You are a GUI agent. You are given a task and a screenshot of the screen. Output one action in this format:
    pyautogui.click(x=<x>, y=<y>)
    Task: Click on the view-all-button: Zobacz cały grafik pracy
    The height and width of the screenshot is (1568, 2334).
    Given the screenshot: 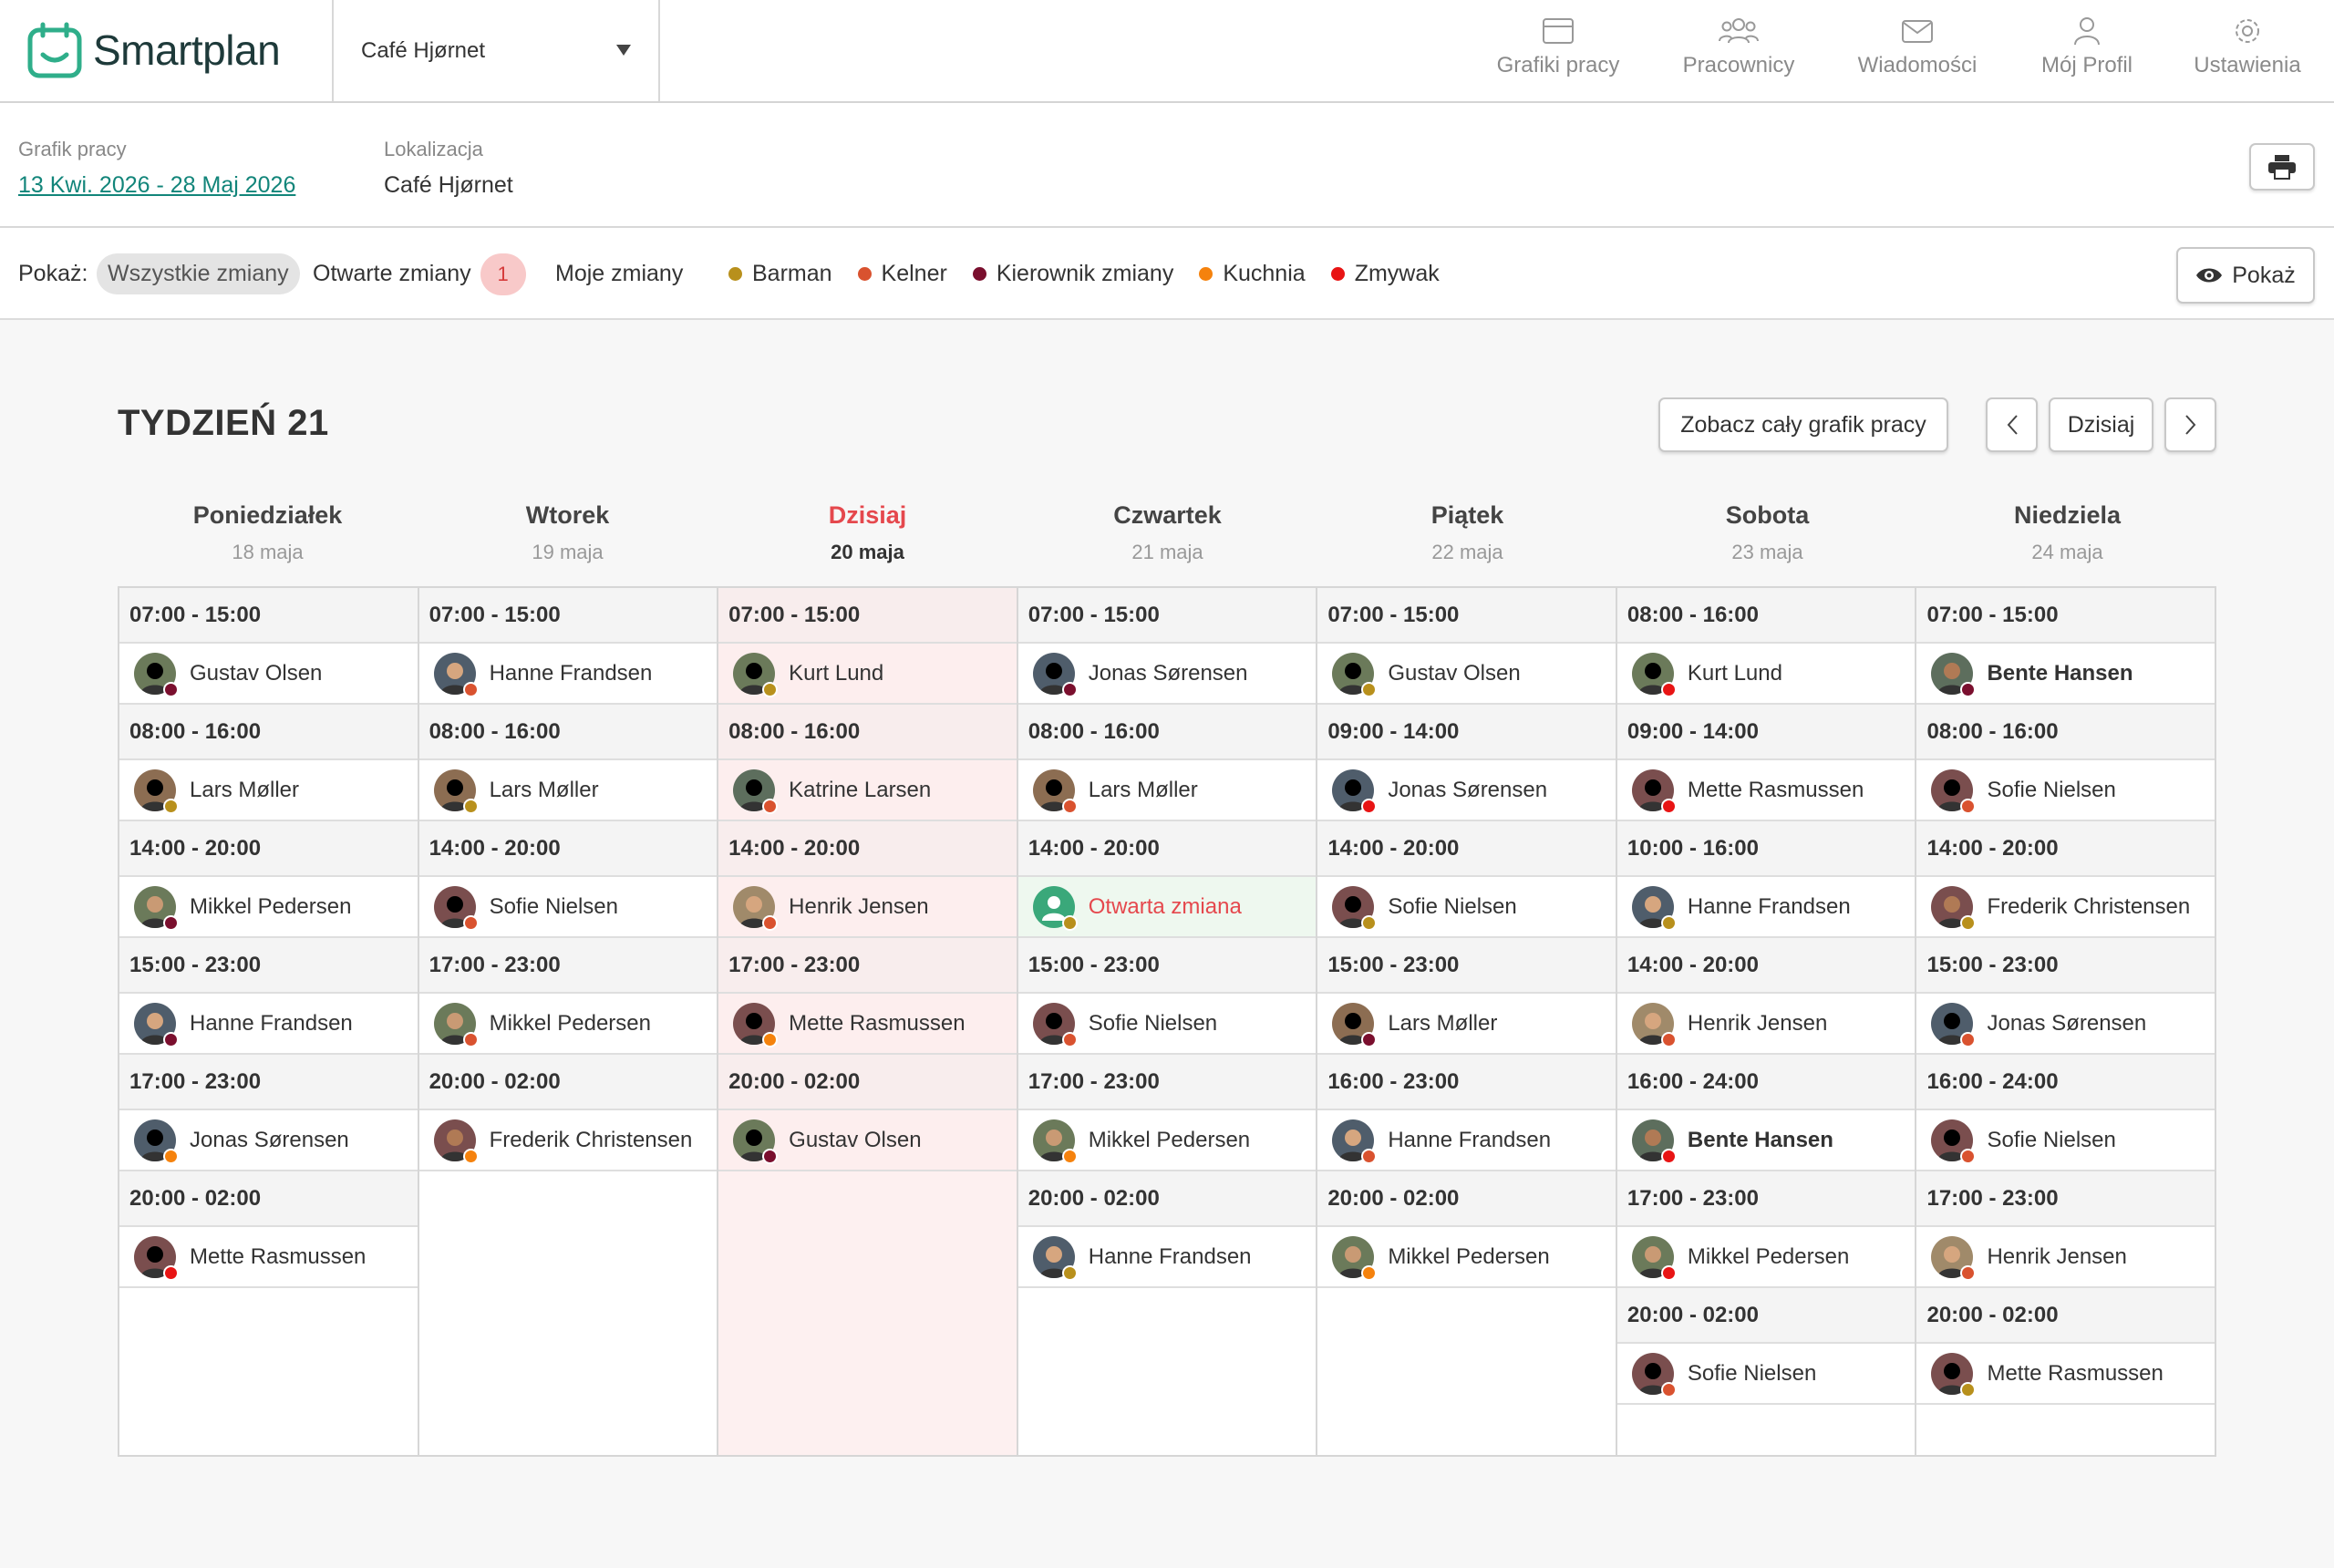 What is the action you would take?
    pyautogui.click(x=1803, y=424)
    